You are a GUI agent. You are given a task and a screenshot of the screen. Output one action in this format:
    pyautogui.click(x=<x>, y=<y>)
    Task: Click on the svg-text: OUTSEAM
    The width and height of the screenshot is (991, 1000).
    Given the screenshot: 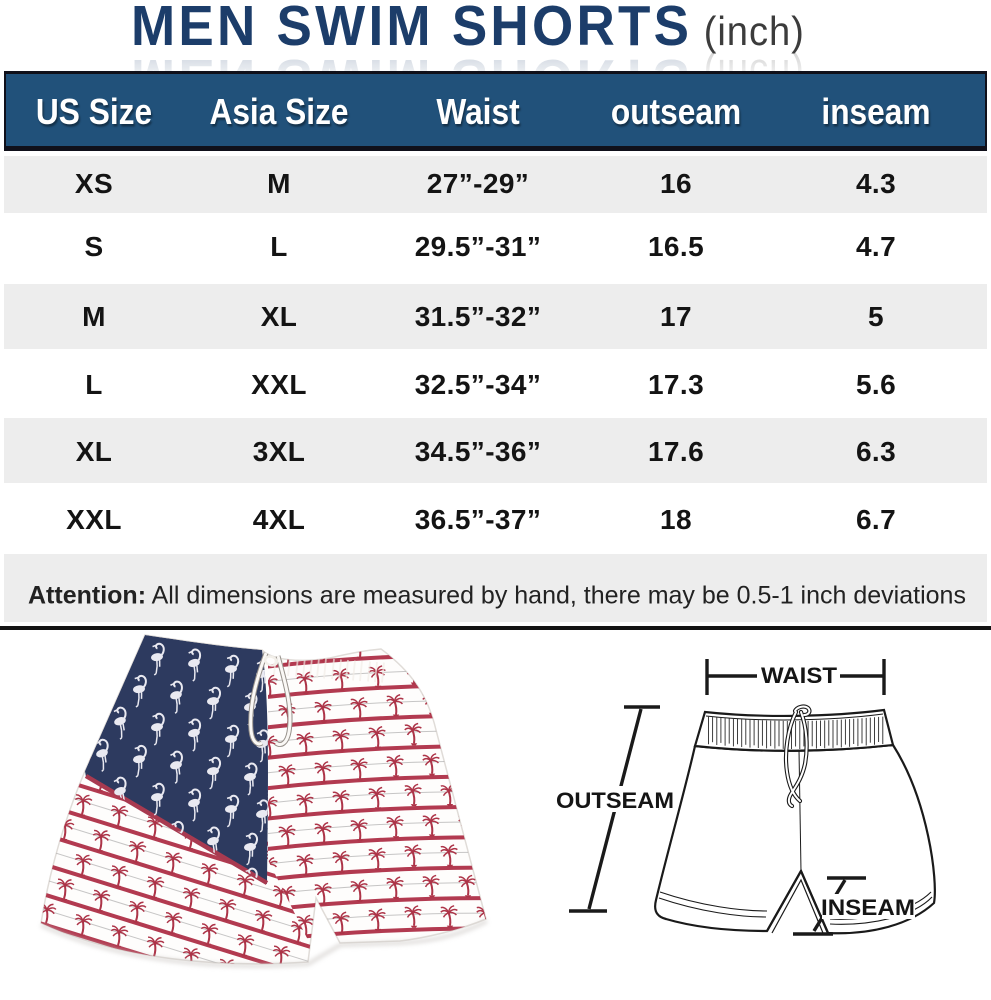 What is the action you would take?
    pyautogui.click(x=615, y=800)
    